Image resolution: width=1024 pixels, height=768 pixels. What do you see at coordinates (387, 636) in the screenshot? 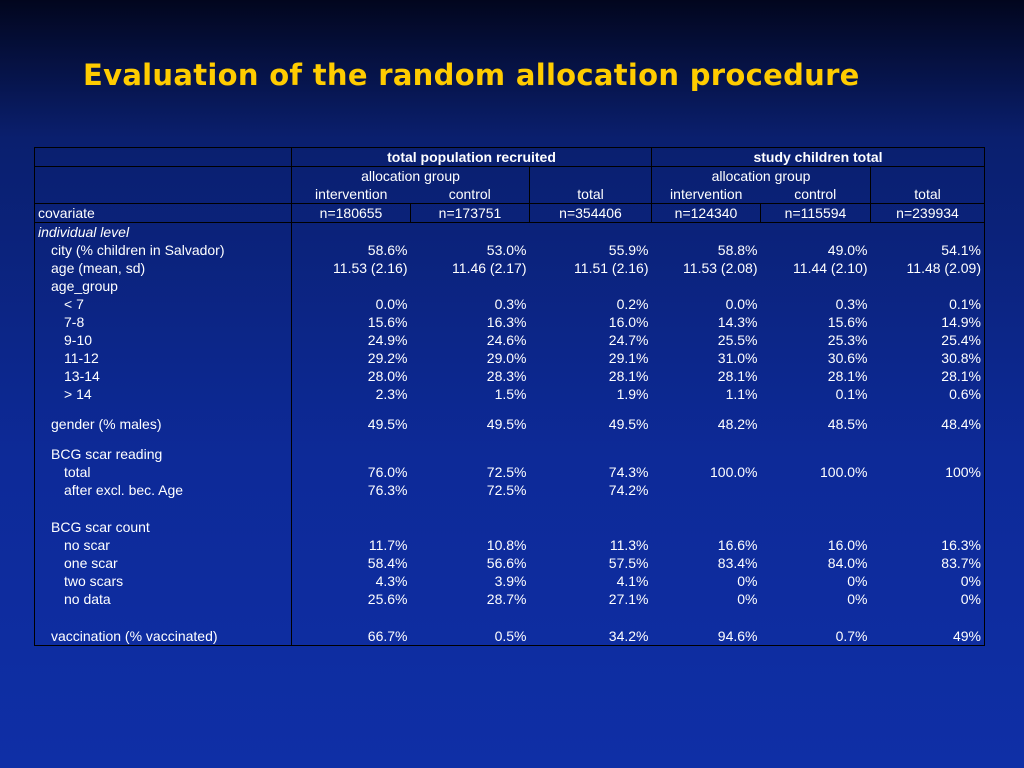
I see `value-cell: 66.7%` at bounding box center [387, 636].